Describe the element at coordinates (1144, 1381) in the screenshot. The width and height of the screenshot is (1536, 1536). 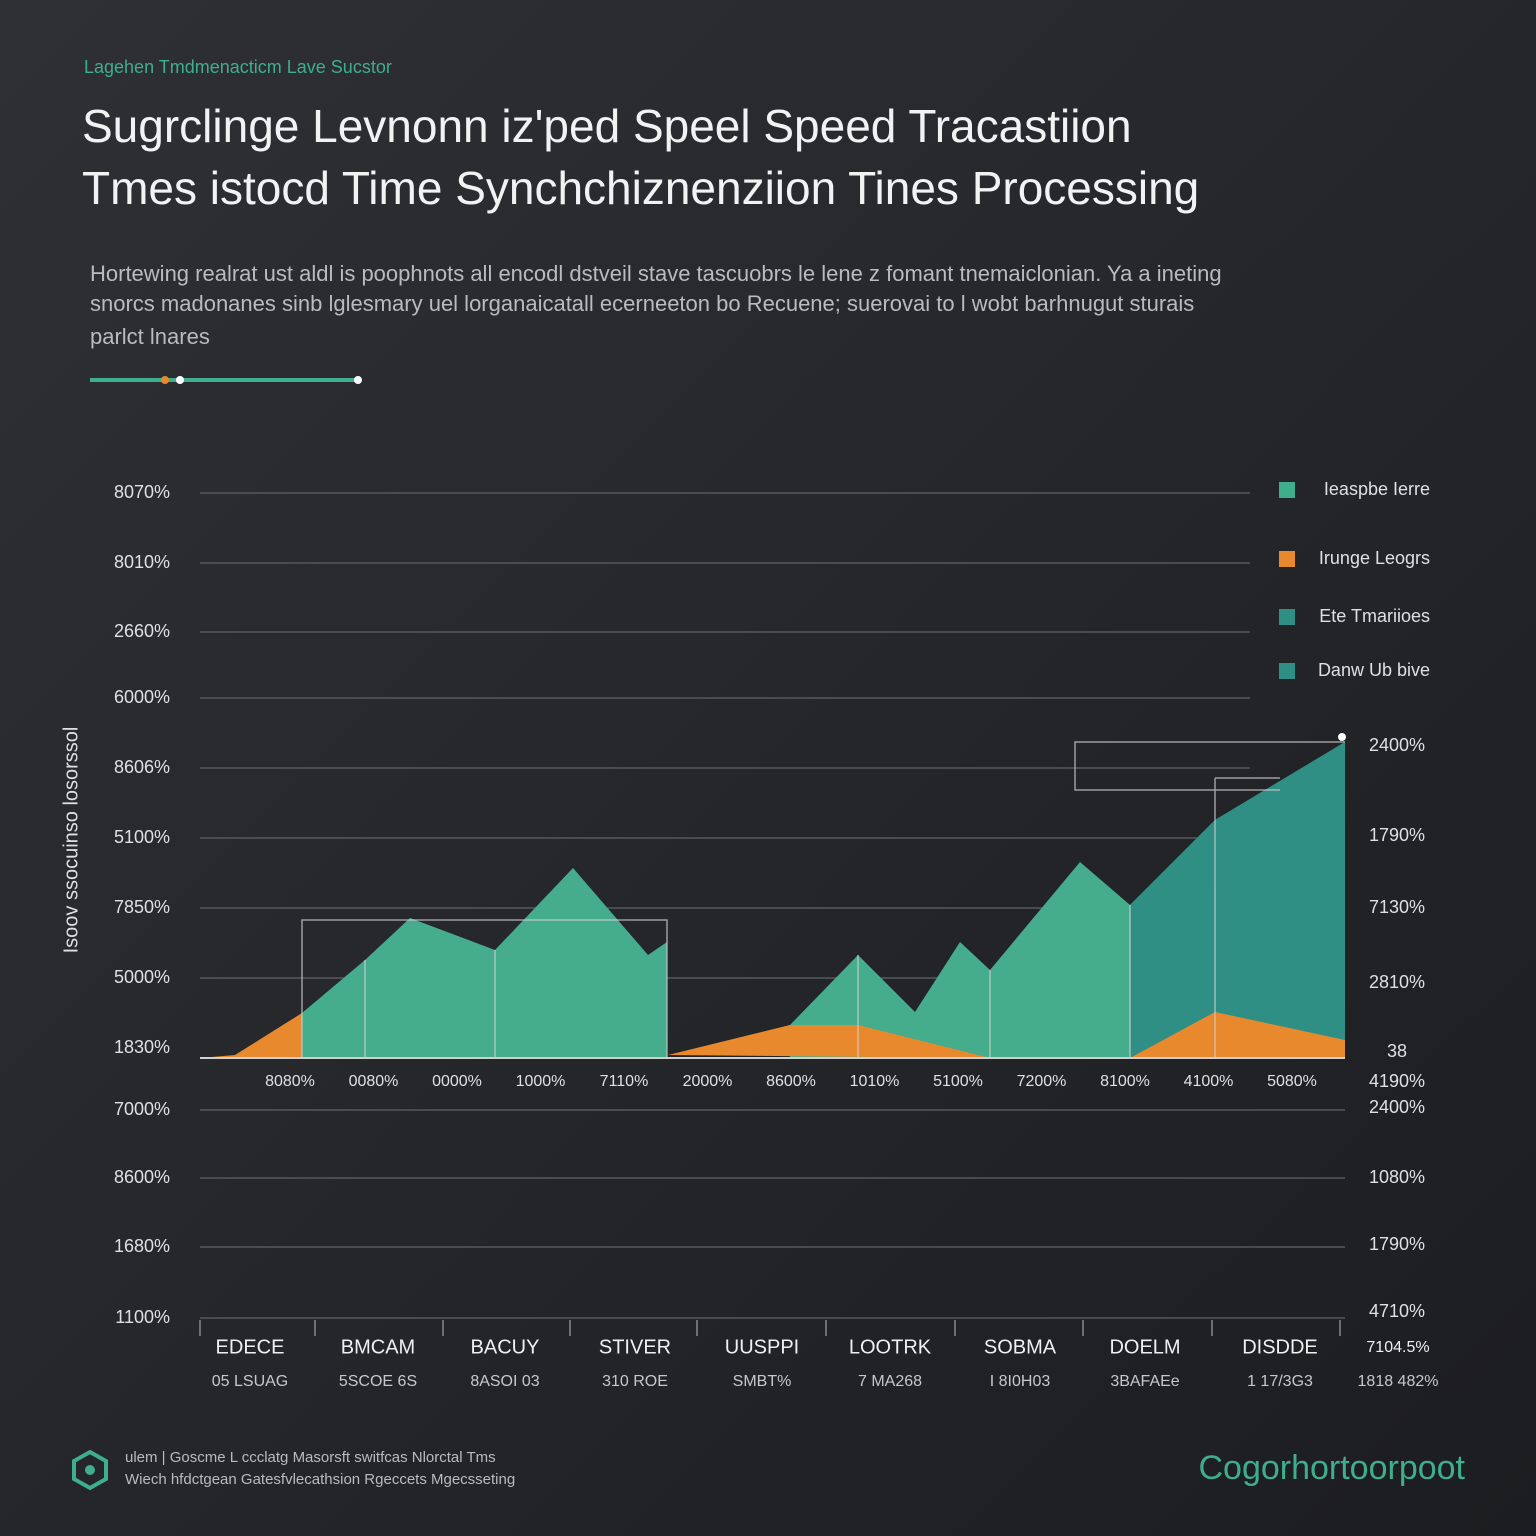
I see `cell: 3BAFAEe` at that location.